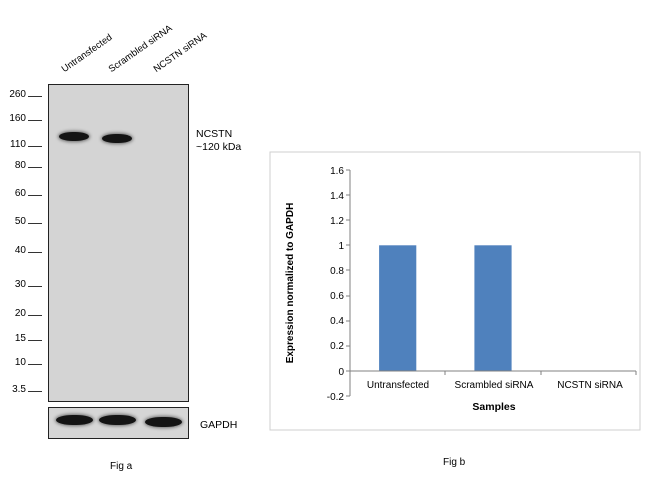 Image resolution: width=650 pixels, height=478 pixels. What do you see at coordinates (214, 134) in the screenshot?
I see `target-label: NCSTN` at bounding box center [214, 134].